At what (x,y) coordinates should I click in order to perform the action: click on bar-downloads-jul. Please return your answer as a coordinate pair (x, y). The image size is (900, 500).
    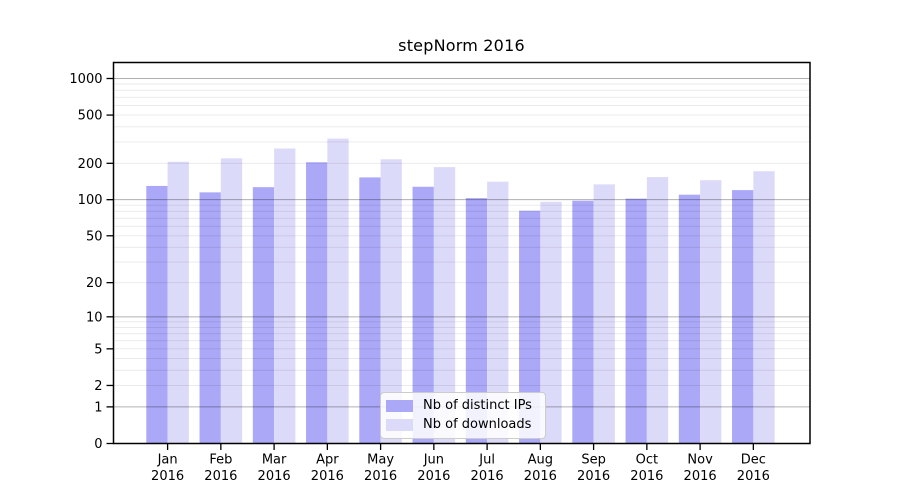
    Looking at the image, I should click on (498, 312).